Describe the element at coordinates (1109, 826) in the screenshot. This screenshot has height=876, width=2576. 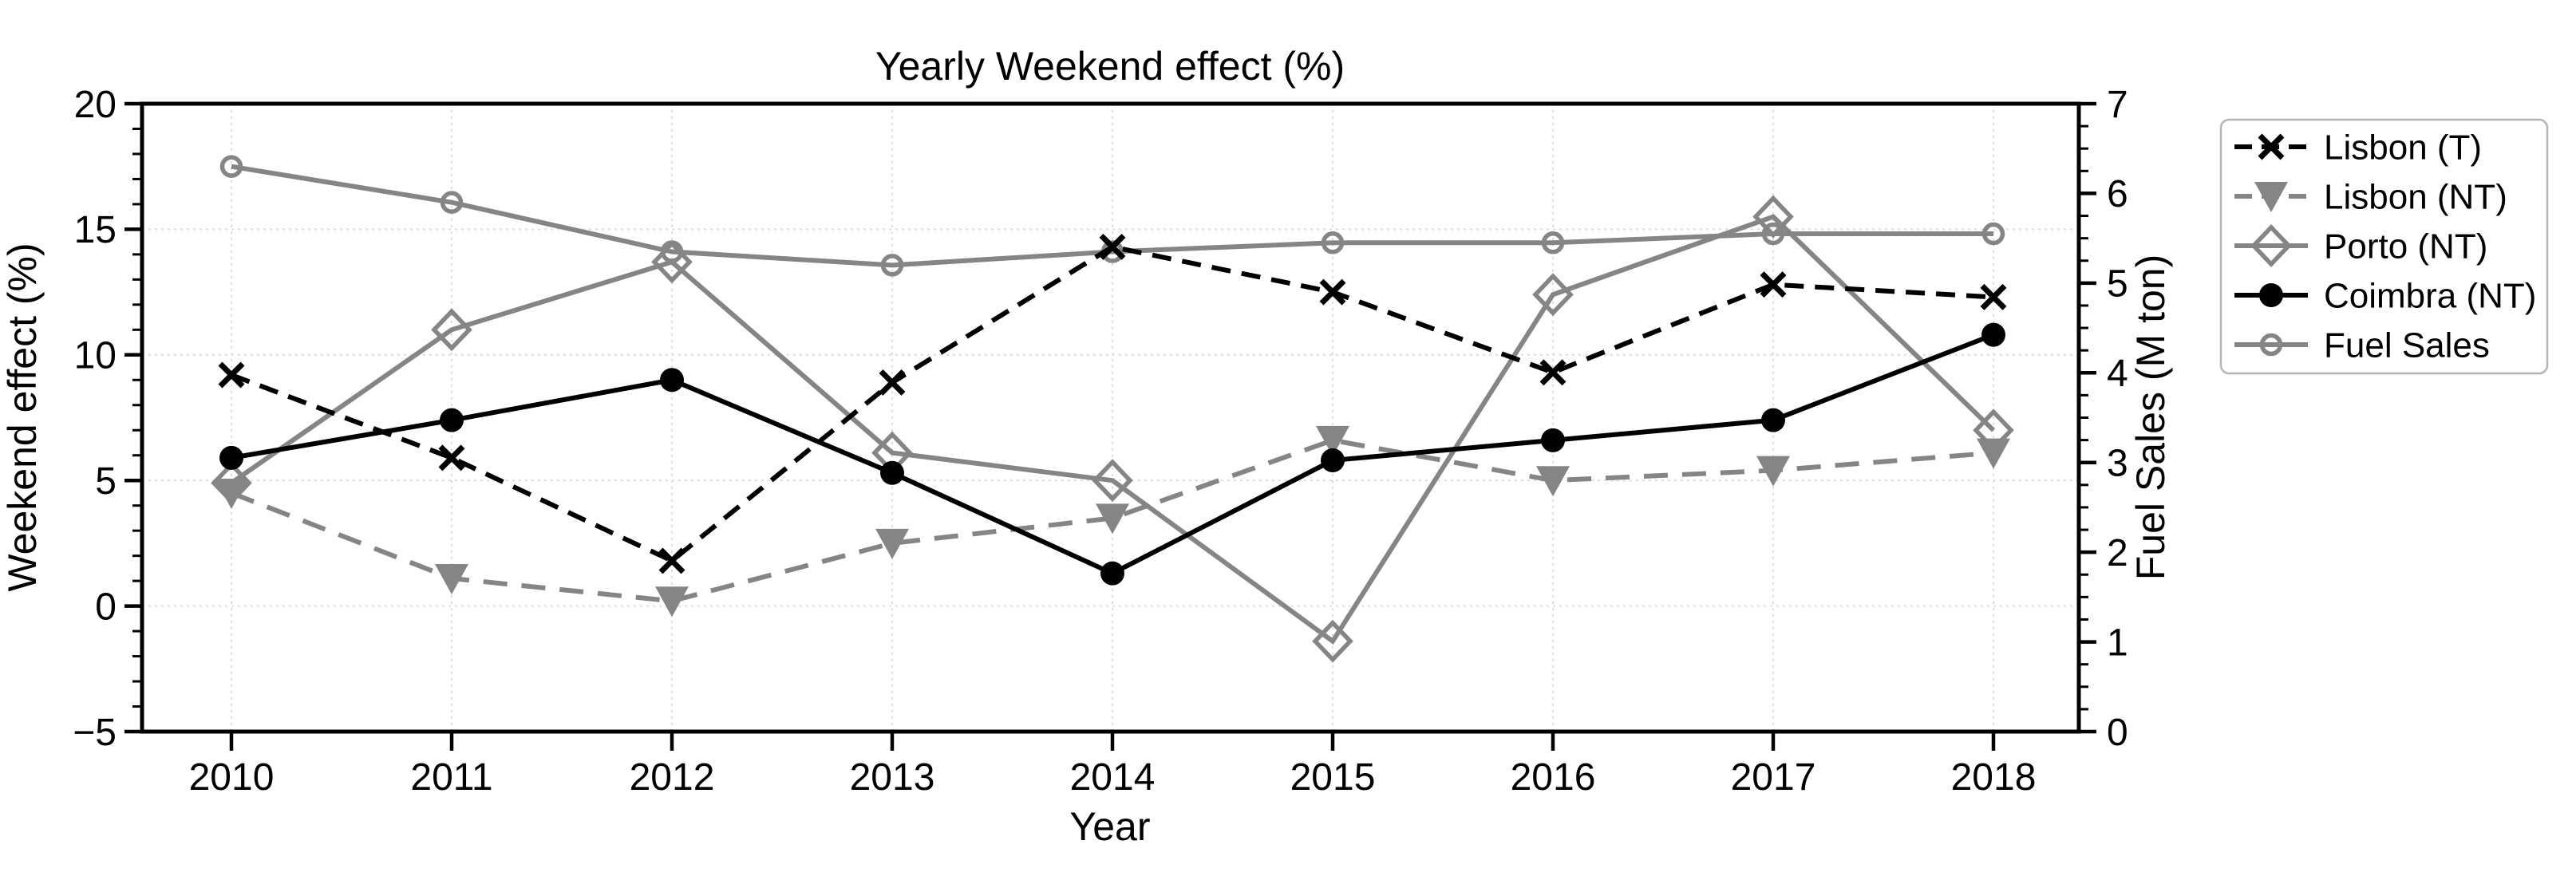
I see `x-axis-label: Year` at that location.